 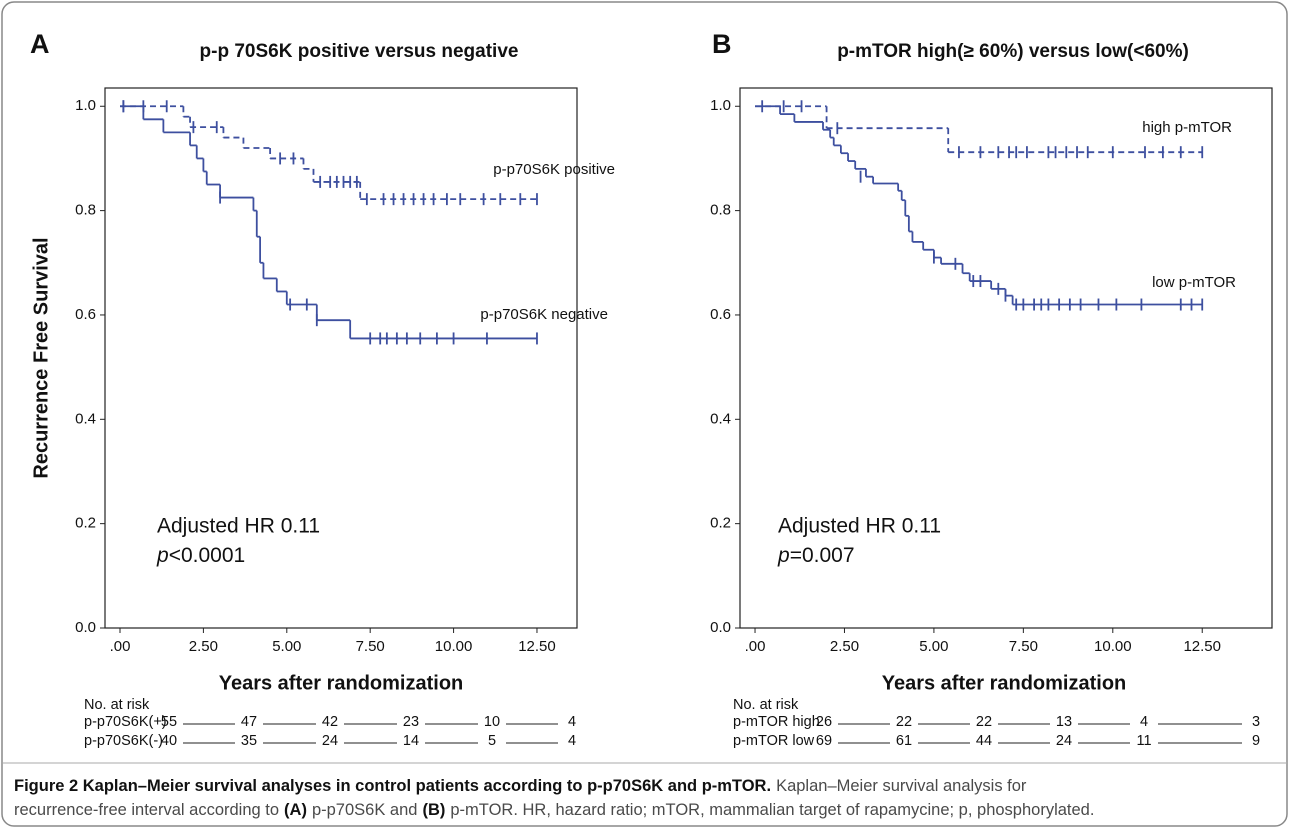 What do you see at coordinates (1256, 722) in the screenshot?
I see `risk-count: 3` at bounding box center [1256, 722].